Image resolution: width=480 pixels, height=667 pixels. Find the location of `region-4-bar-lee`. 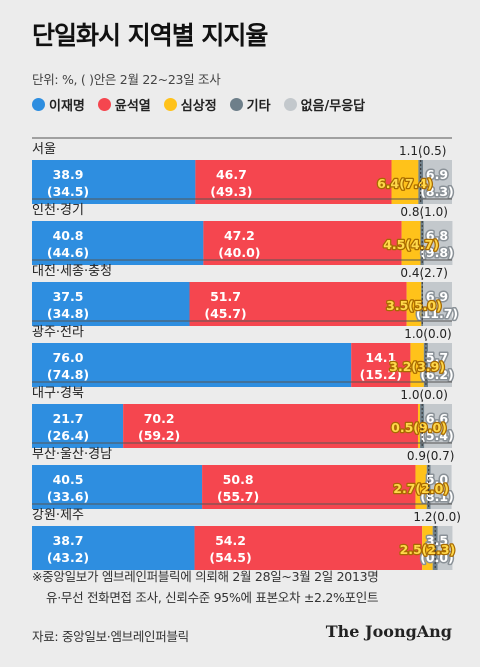

region-4-bar-lee is located at coordinates (78, 426).